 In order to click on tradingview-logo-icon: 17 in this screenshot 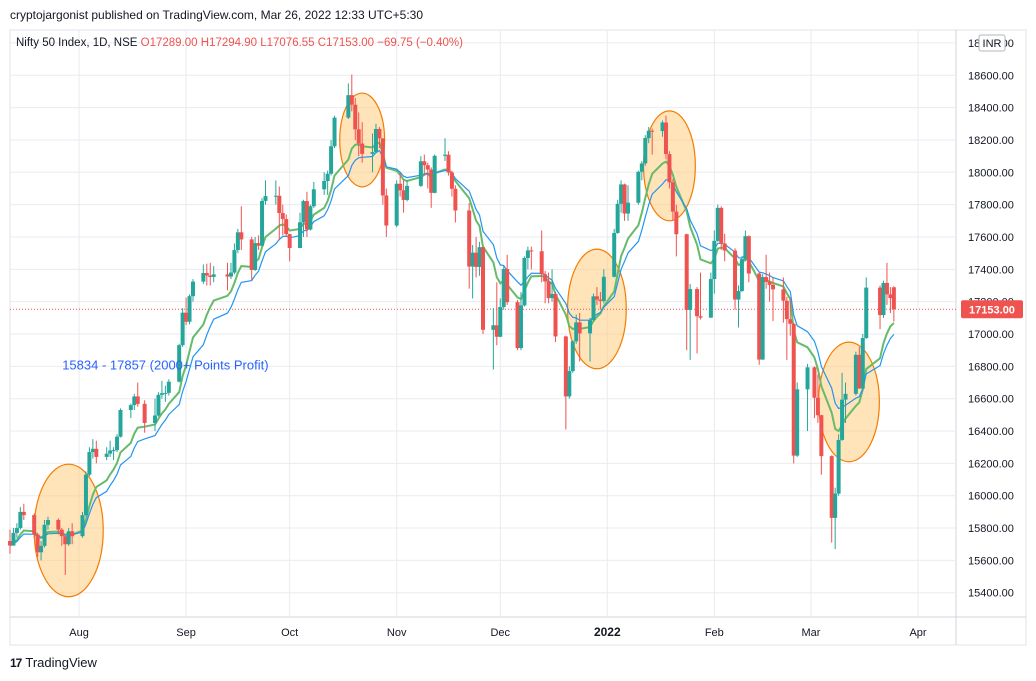, I will do `click(16, 662)`.